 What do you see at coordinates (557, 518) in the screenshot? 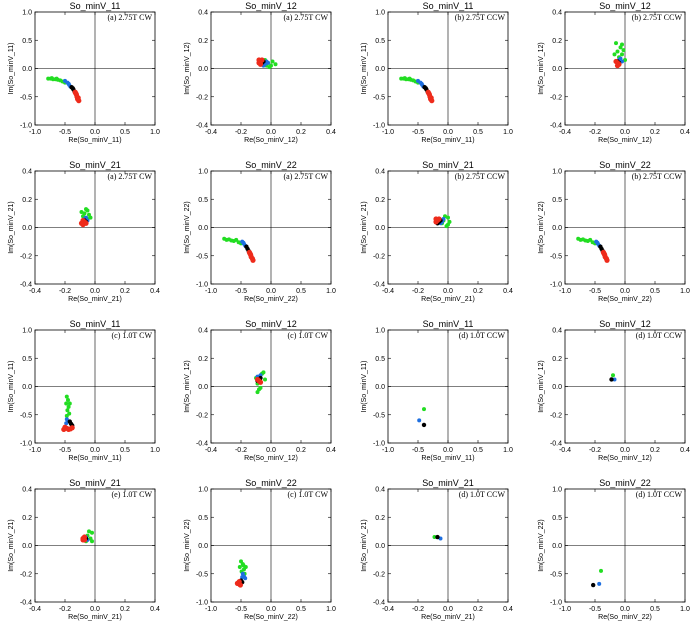
I see `y-tick-label: 0.5` at bounding box center [557, 518].